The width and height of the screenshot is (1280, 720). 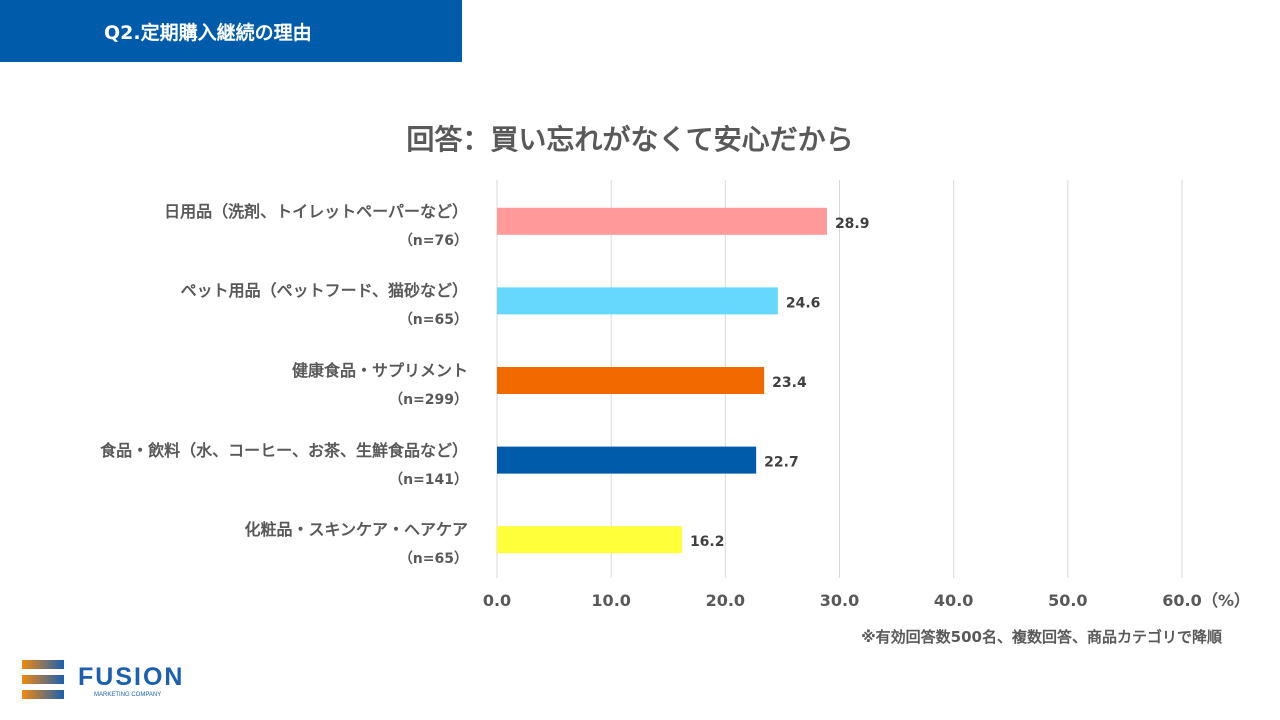 What do you see at coordinates (324, 291) in the screenshot?
I see `category-name: ペット用品（ペットフード、猫砂など）` at bounding box center [324, 291].